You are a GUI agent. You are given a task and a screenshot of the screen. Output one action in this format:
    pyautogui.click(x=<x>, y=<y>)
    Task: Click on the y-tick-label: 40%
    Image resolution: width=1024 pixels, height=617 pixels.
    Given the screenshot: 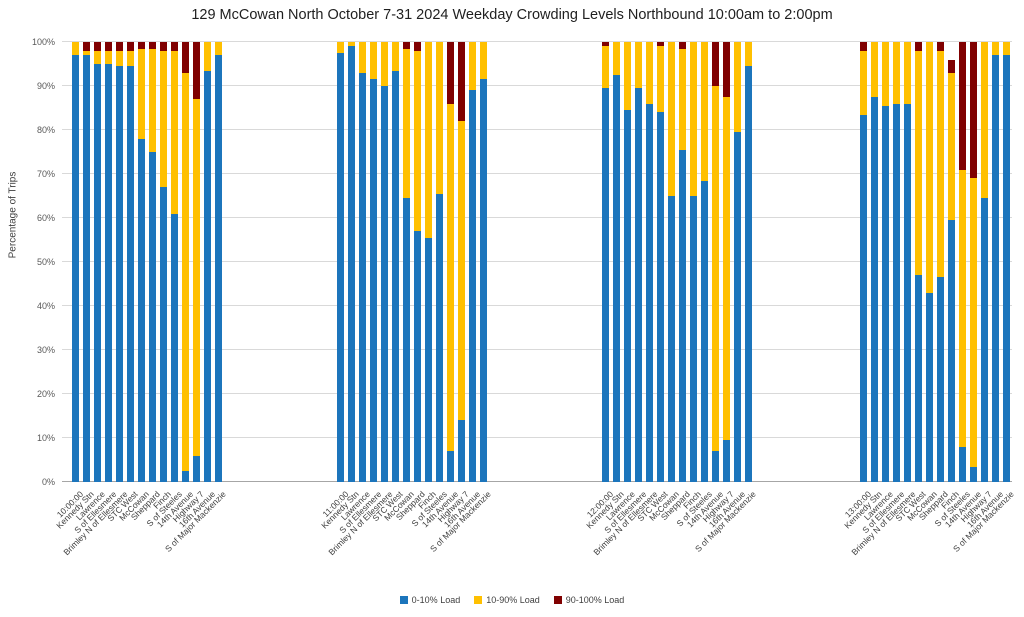 What is the action you would take?
    pyautogui.click(x=45, y=306)
    